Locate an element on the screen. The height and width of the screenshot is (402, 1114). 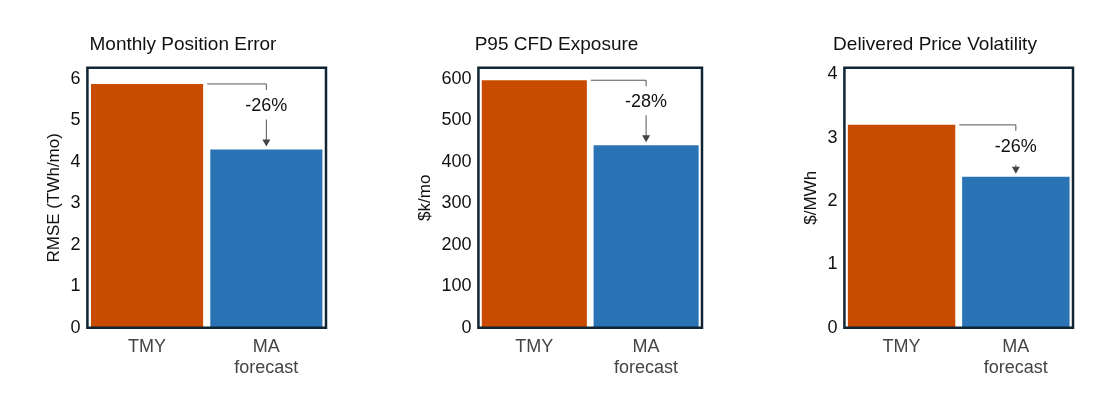
y-tick-label: 400 is located at coordinates (456, 160).